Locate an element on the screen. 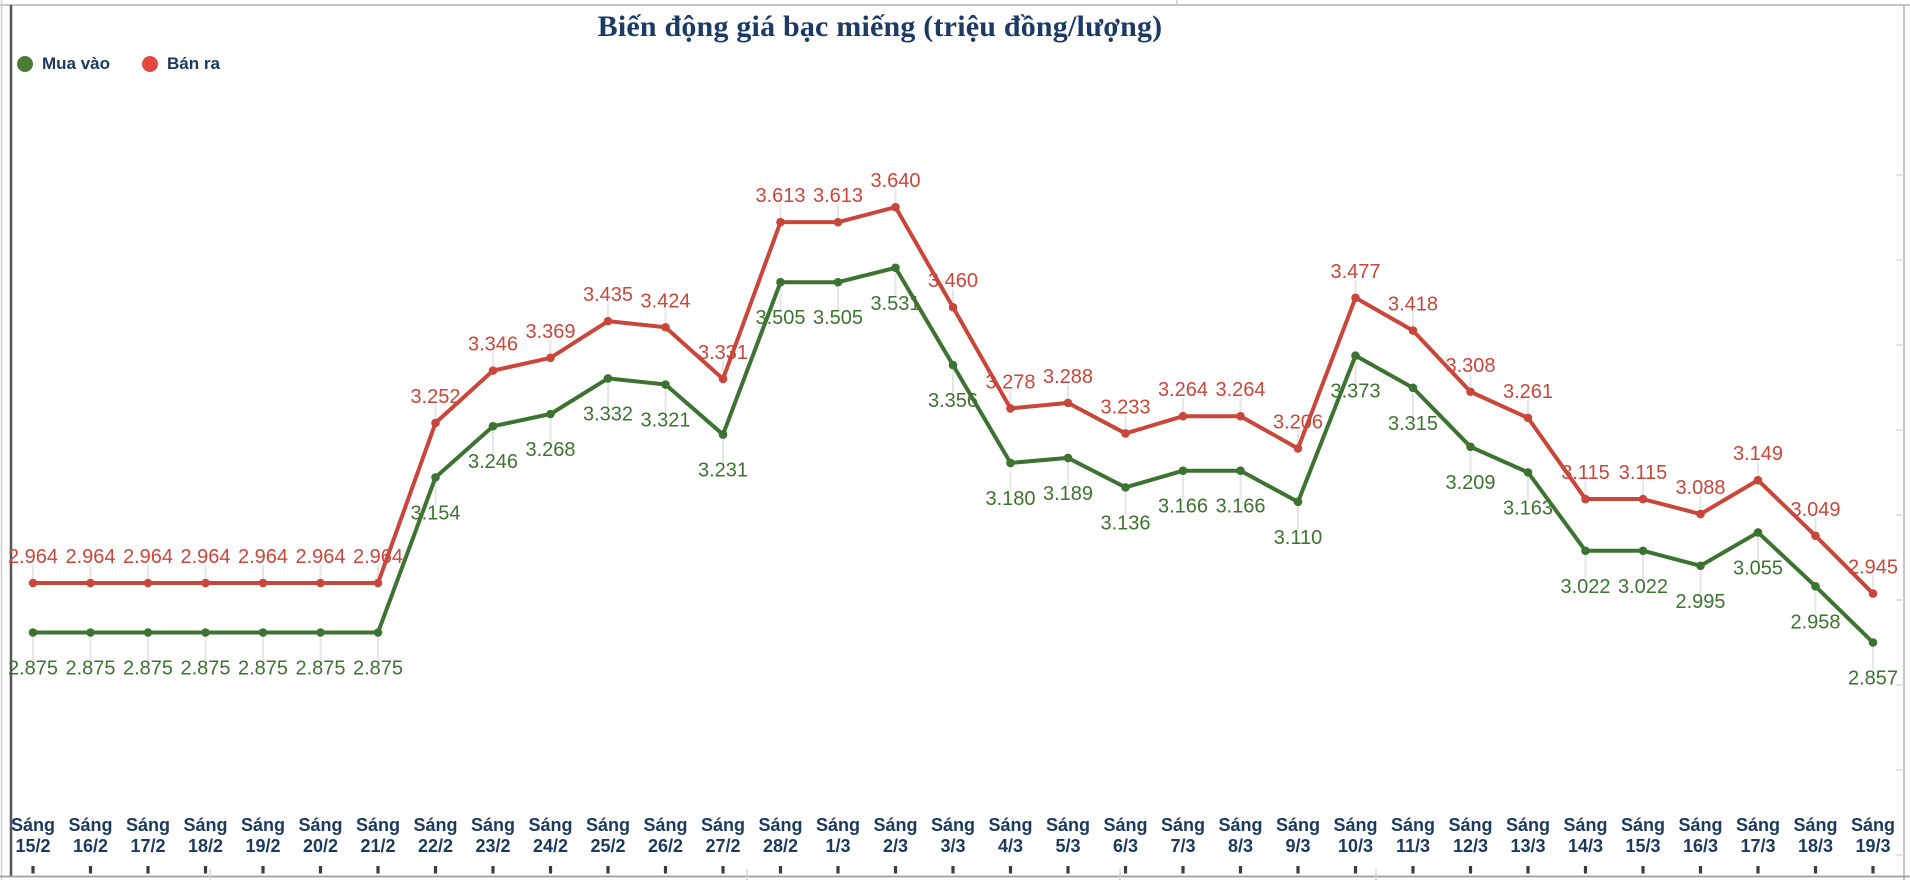  x-axis-label: Sáng 15/2 is located at coordinates (33, 835).